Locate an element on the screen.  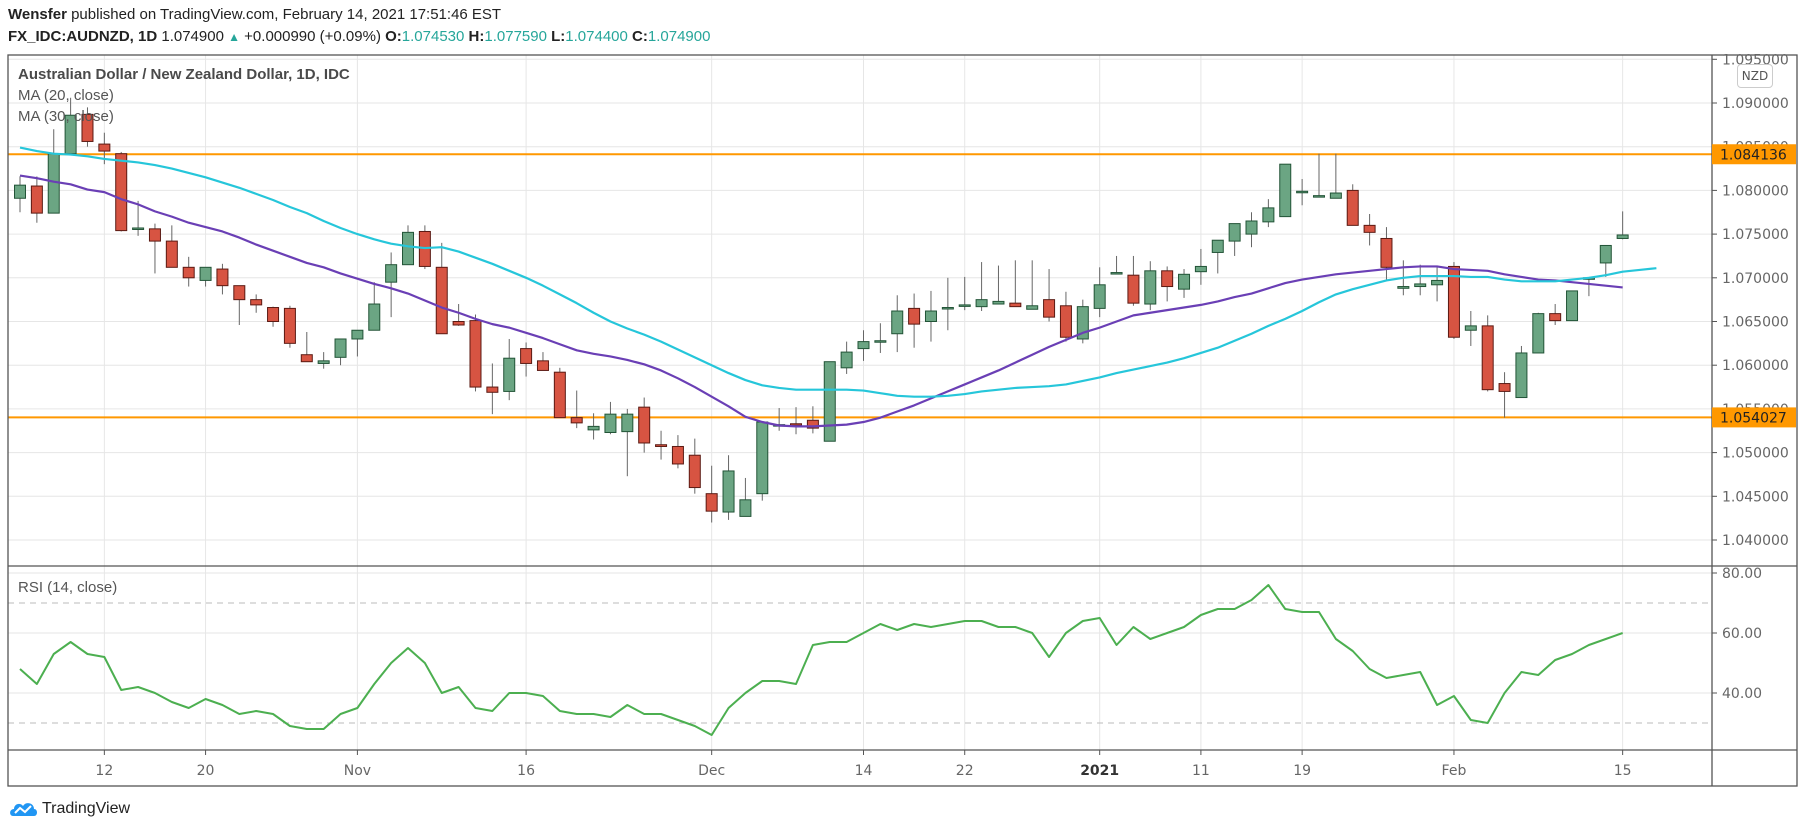
time-tick-label: Feb is located at coordinates (1454, 771).